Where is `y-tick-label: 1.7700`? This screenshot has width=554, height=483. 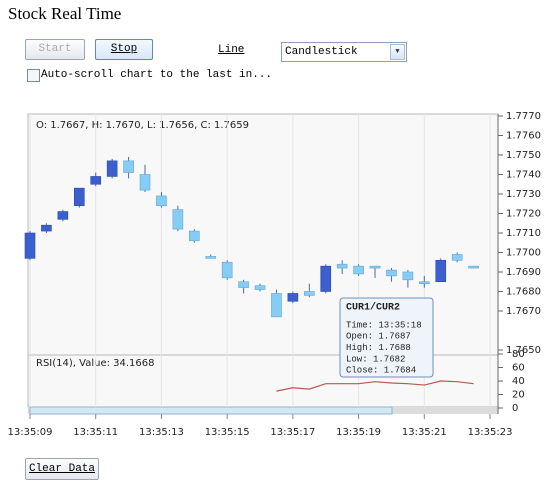 y-tick-label: 1.7700 is located at coordinates (523, 253).